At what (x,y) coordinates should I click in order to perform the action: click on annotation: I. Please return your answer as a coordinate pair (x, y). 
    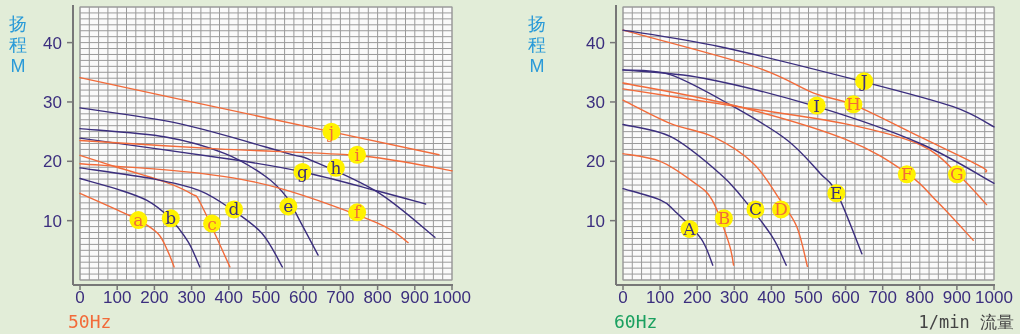
    Looking at the image, I should click on (817, 105).